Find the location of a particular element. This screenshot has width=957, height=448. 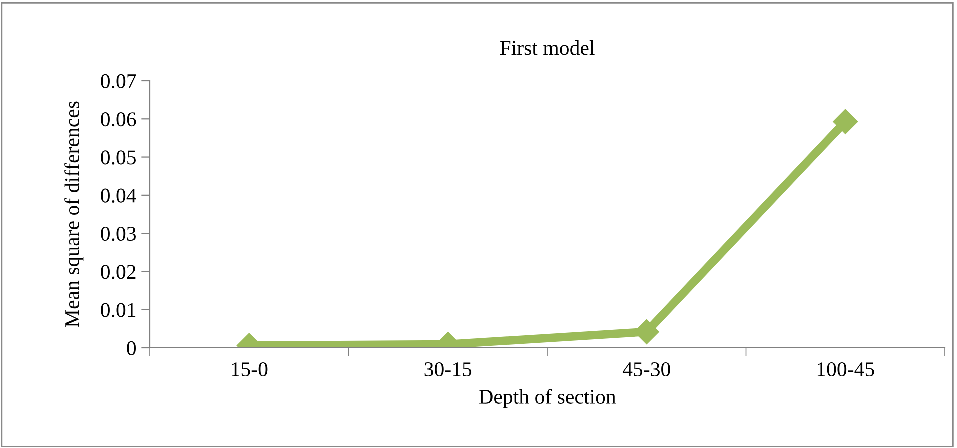

x-tick-label: 100-45 is located at coordinates (846, 369).